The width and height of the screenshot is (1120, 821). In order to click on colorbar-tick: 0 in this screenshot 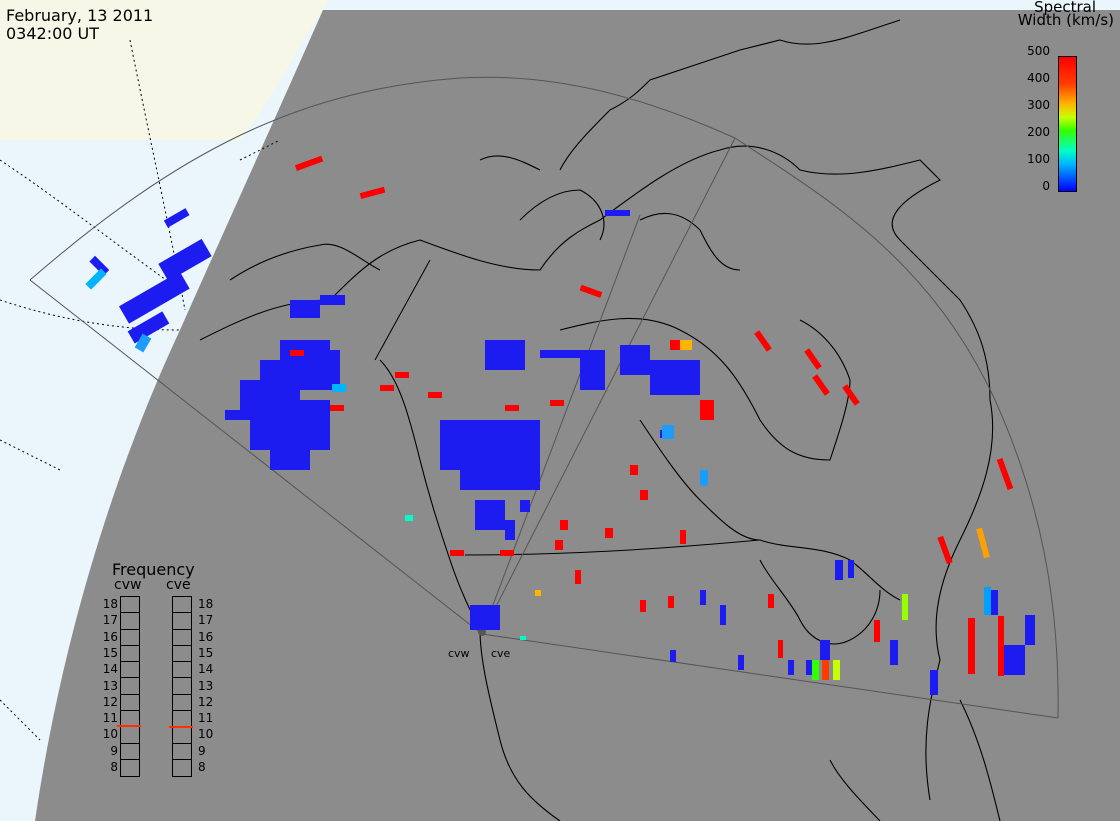, I will do `click(1046, 186)`.